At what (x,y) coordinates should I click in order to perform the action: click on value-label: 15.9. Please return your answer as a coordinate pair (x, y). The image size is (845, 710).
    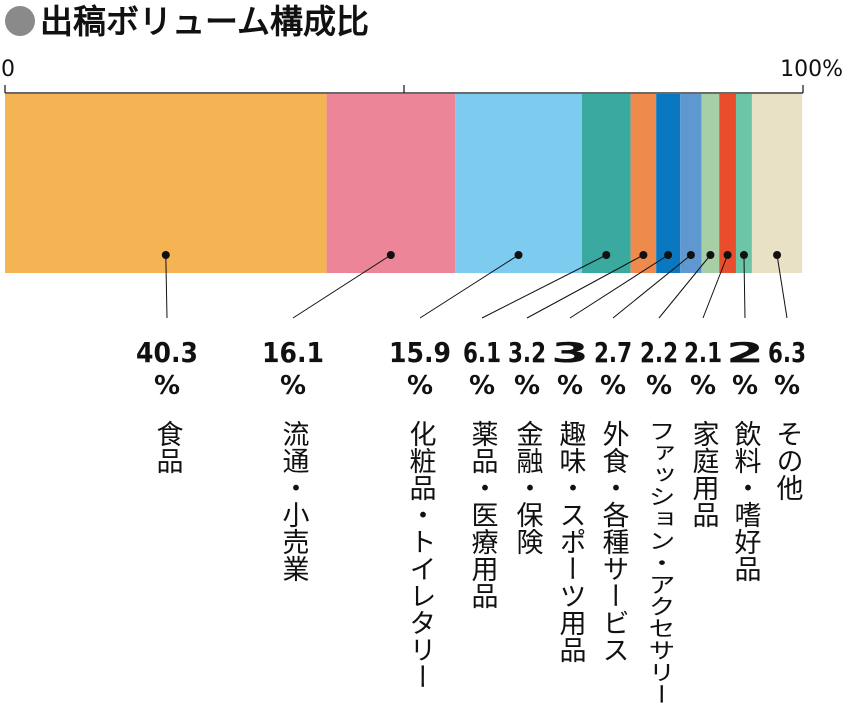
    Looking at the image, I should click on (420, 352).